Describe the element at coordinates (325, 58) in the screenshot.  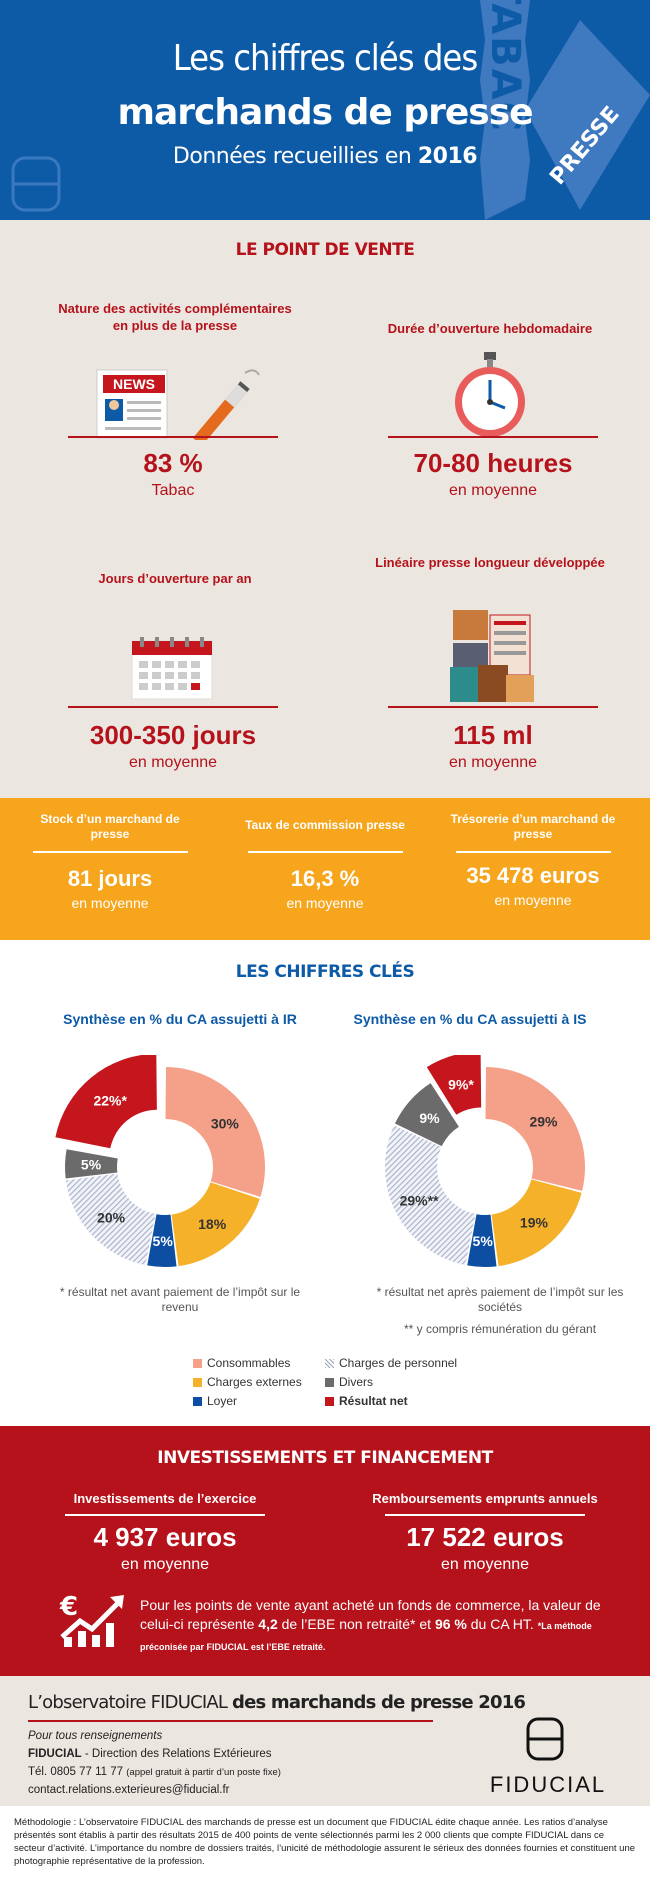
I see `header-line1: Les chiffres clés des` at that location.